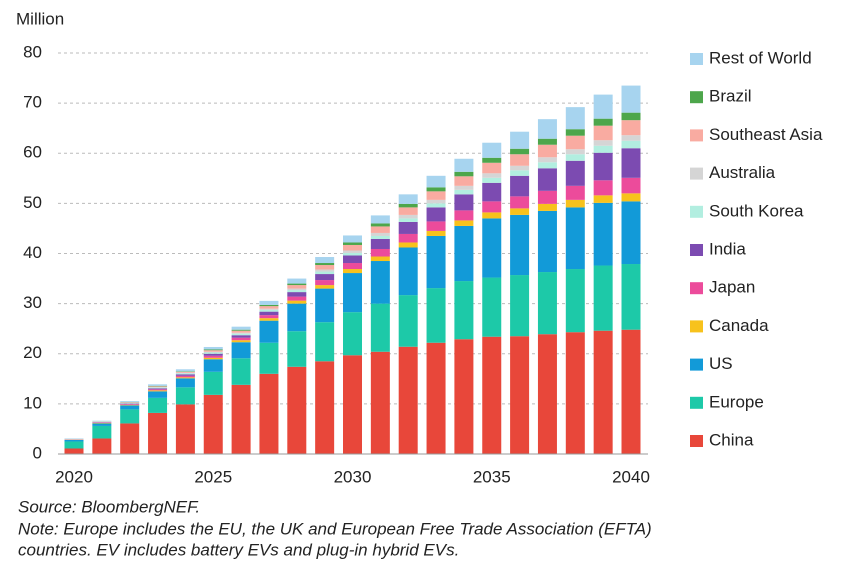 This screenshot has width=860, height=572. Describe the element at coordinates (727, 248) in the screenshot. I see `legend-label: India` at that location.